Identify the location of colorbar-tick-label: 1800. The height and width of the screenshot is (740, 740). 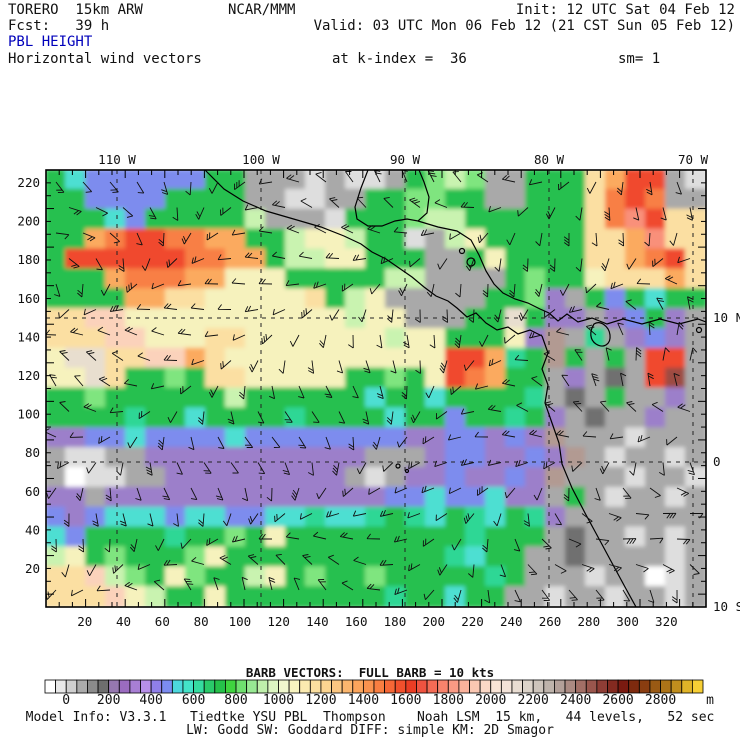
(448, 700).